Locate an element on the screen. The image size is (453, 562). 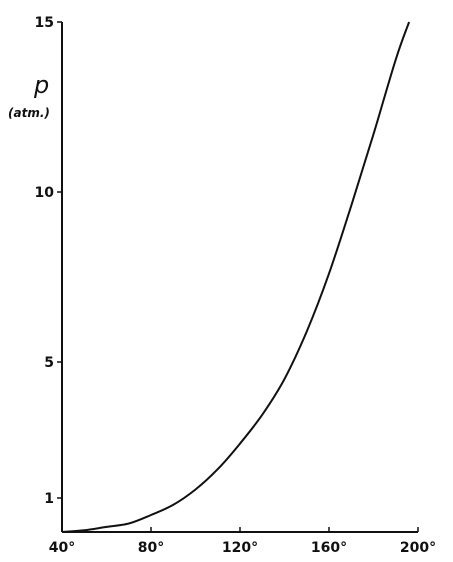
x-tick-label: 40° is located at coordinates (62, 548).